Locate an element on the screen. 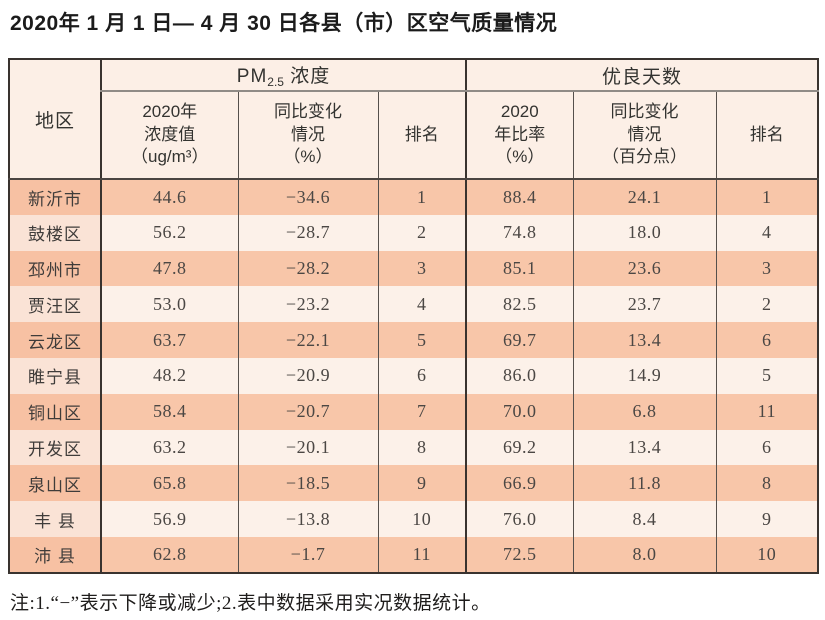 This screenshot has height=620, width=825. good-rate-cell: 74.8 is located at coordinates (519, 232).